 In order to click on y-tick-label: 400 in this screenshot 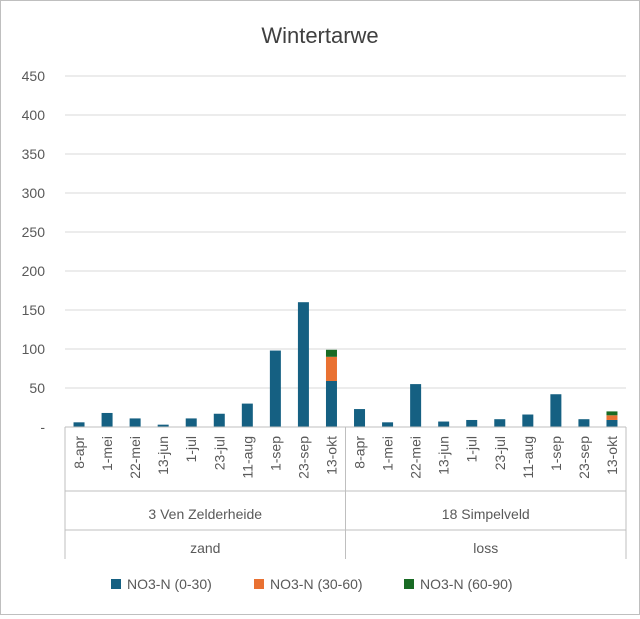, I will do `click(34, 115)`.